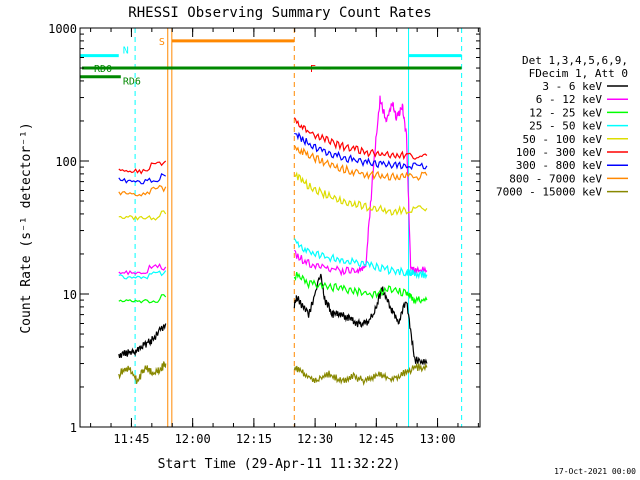  Describe the element at coordinates (565, 126) in the screenshot. I see `legend-label-3: 25 - 50 keV` at that location.